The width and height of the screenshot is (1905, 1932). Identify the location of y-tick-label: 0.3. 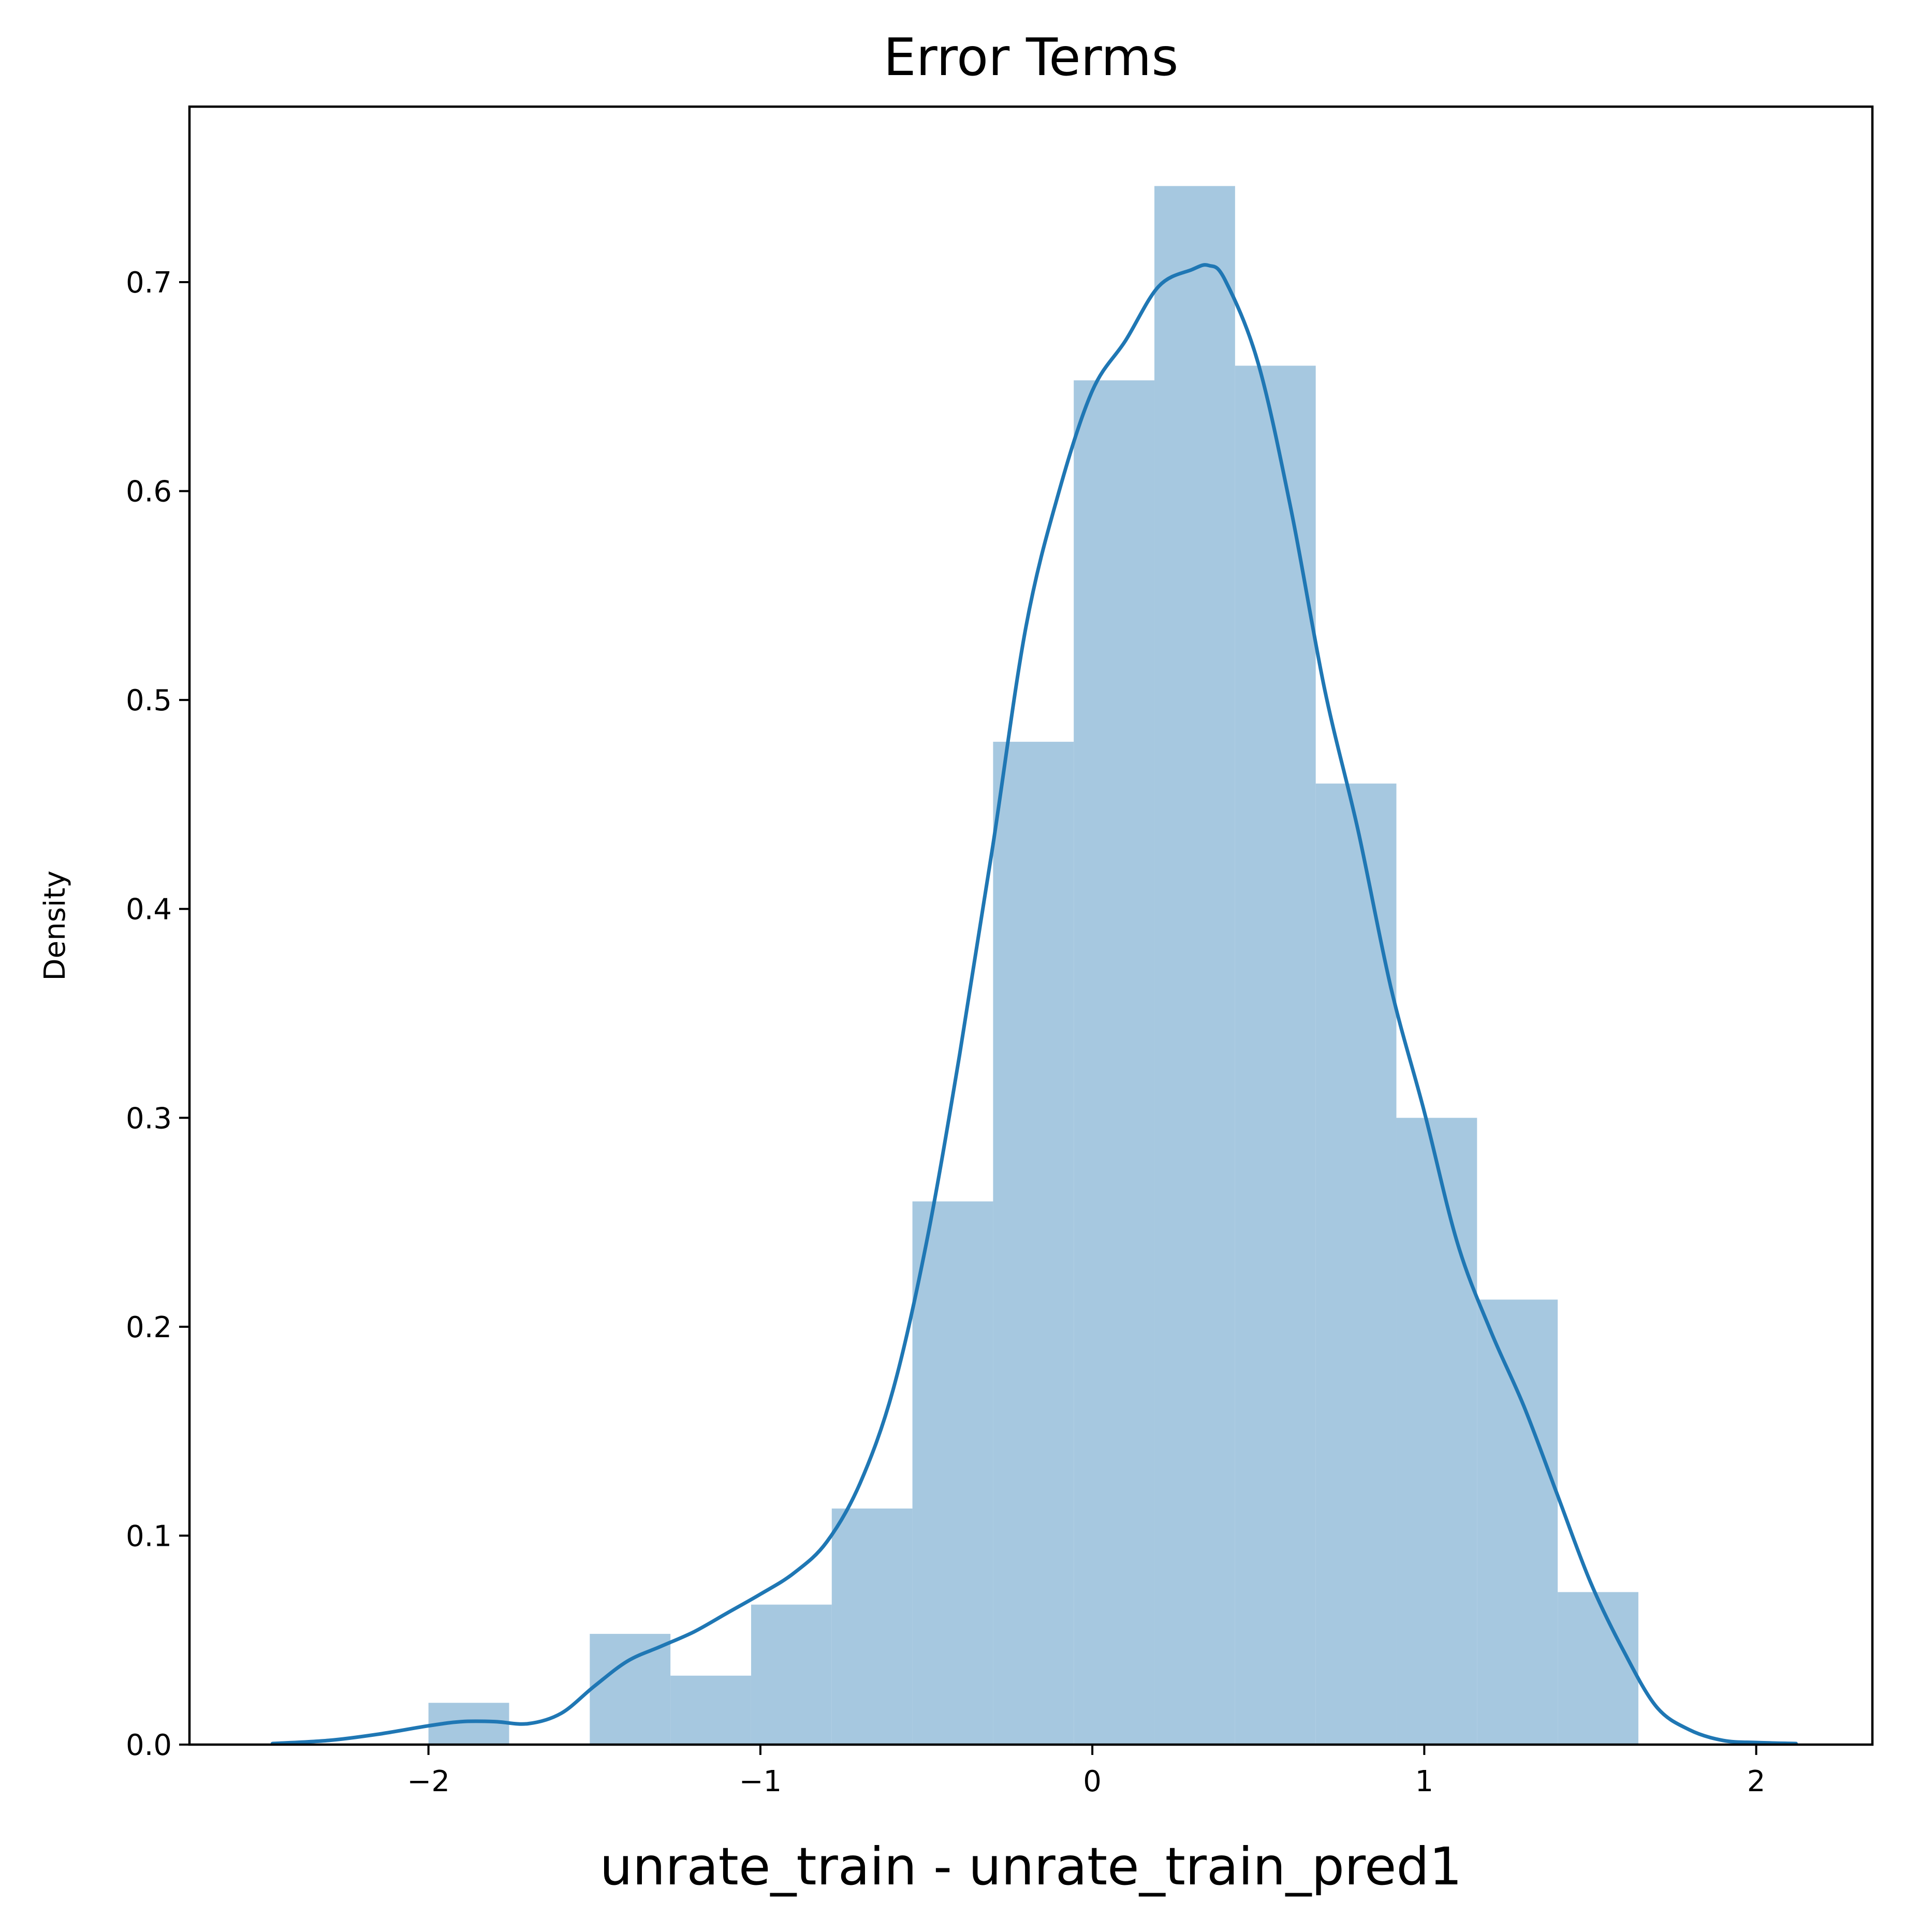
(149, 1119).